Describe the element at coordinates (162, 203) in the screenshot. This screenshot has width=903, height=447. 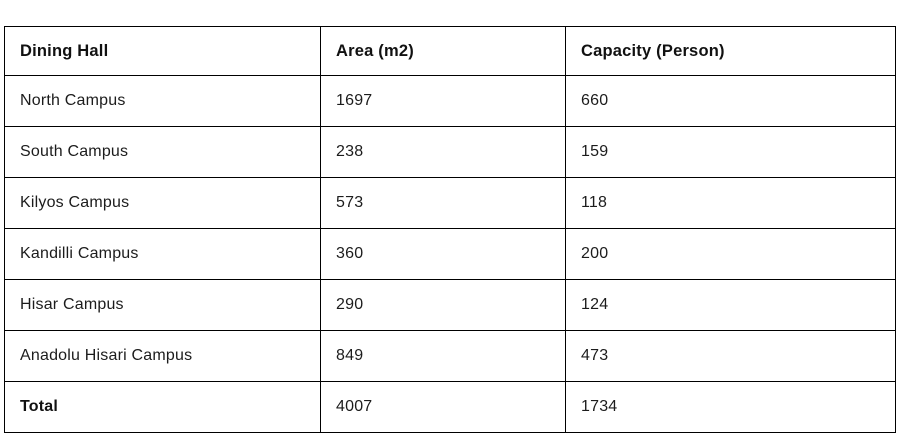
I see `cell-dining-hall: Kilyos Campus` at that location.